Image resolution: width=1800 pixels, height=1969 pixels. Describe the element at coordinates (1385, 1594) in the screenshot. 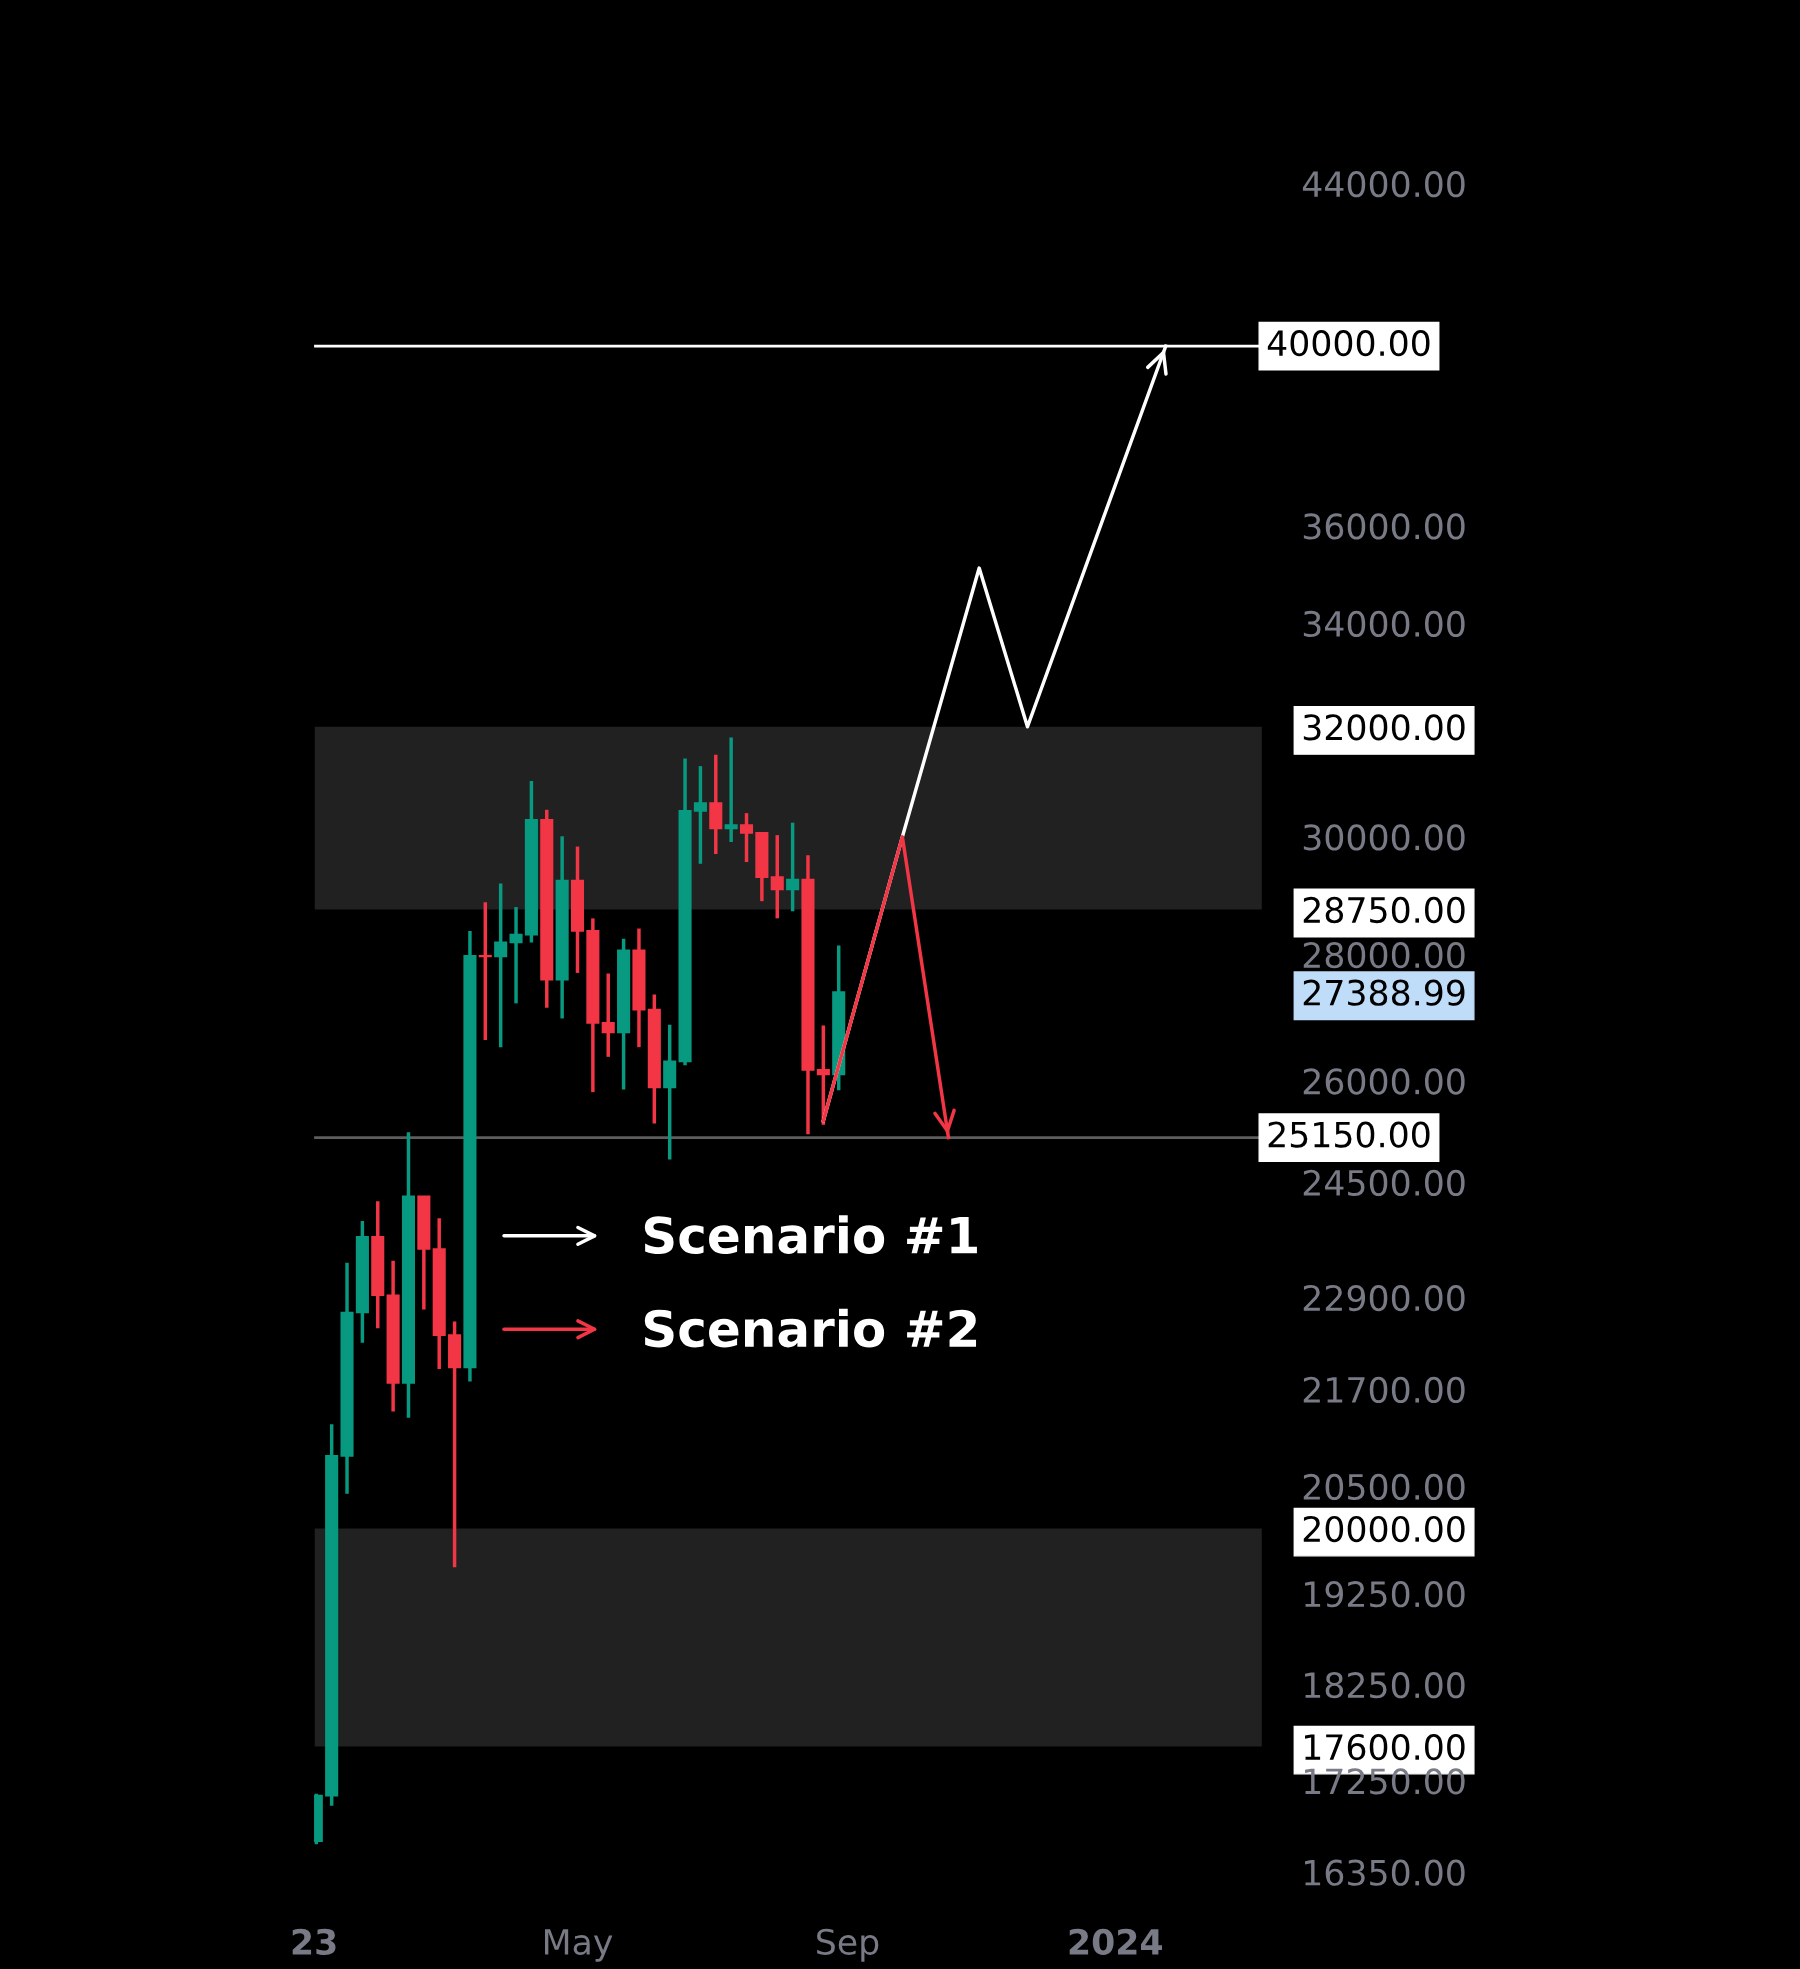

I see `y-tick-label: 19250.00` at that location.